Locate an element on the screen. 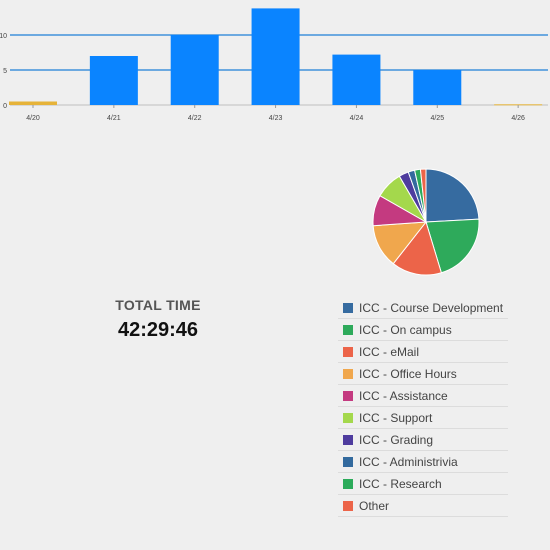 The image size is (550, 550). legend-item: ICC - Research is located at coordinates (423, 484).